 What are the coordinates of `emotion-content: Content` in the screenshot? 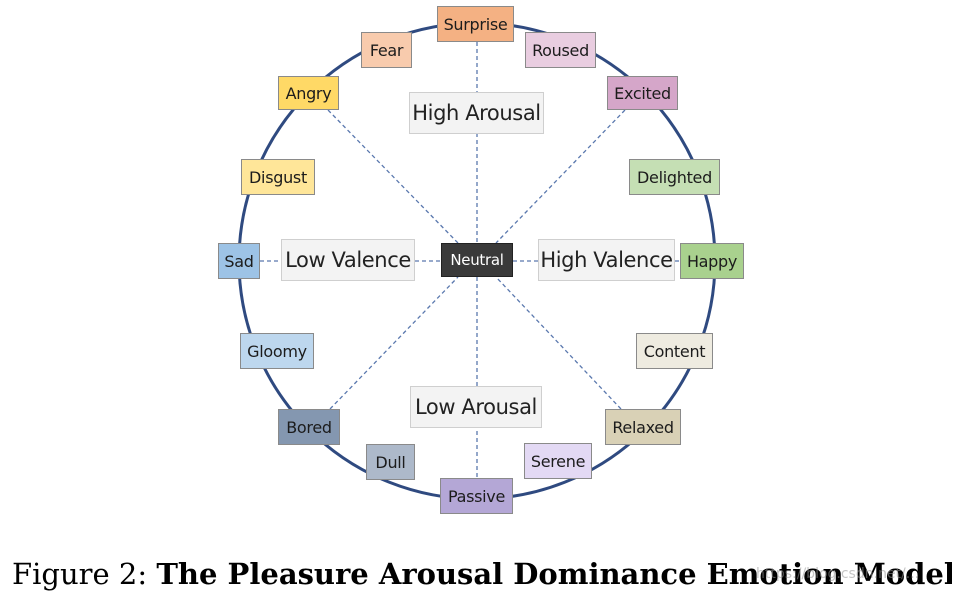 It's located at (674, 351).